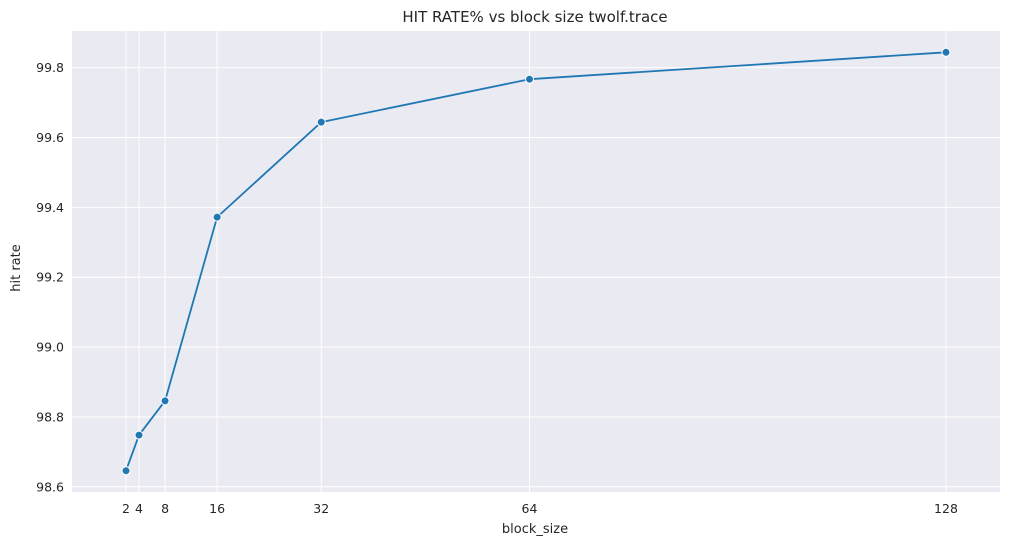 This screenshot has width=1010, height=545. What do you see at coordinates (16, 268) in the screenshot?
I see `y-axis-label: hit rate` at bounding box center [16, 268].